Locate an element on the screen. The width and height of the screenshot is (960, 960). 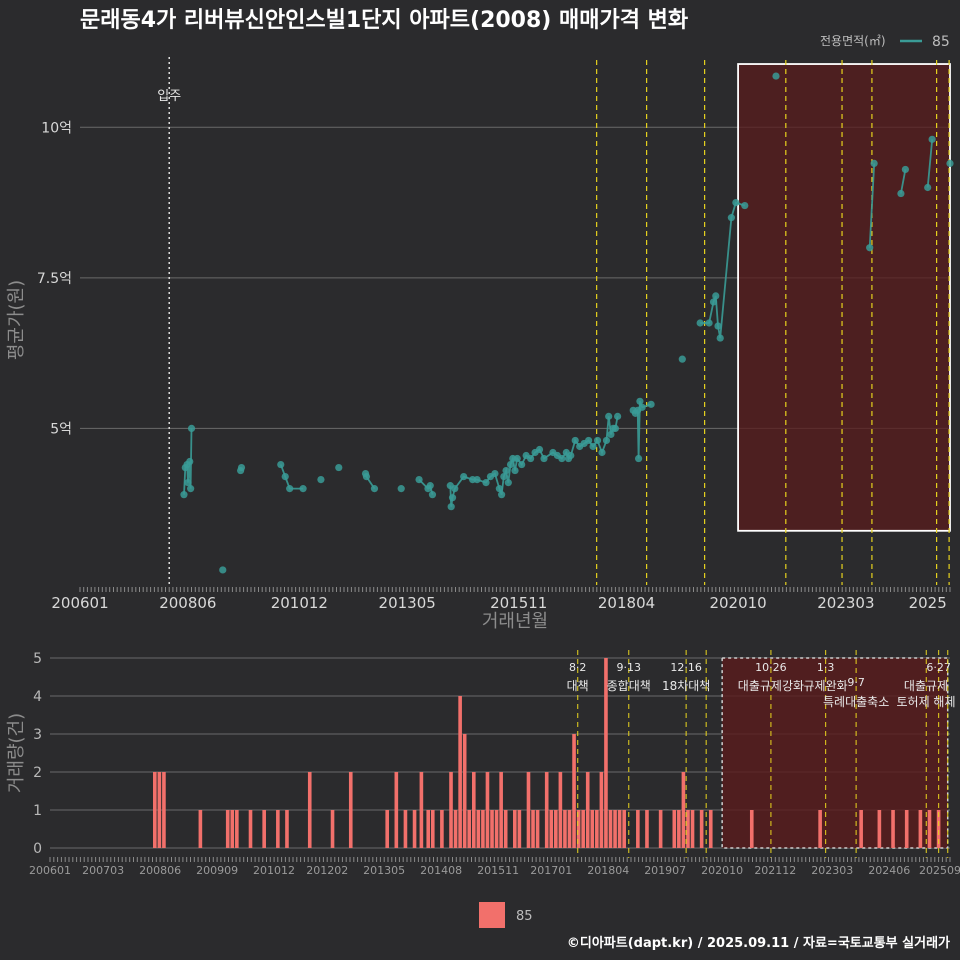
vol-highlight-box is located at coordinates (835, 753).